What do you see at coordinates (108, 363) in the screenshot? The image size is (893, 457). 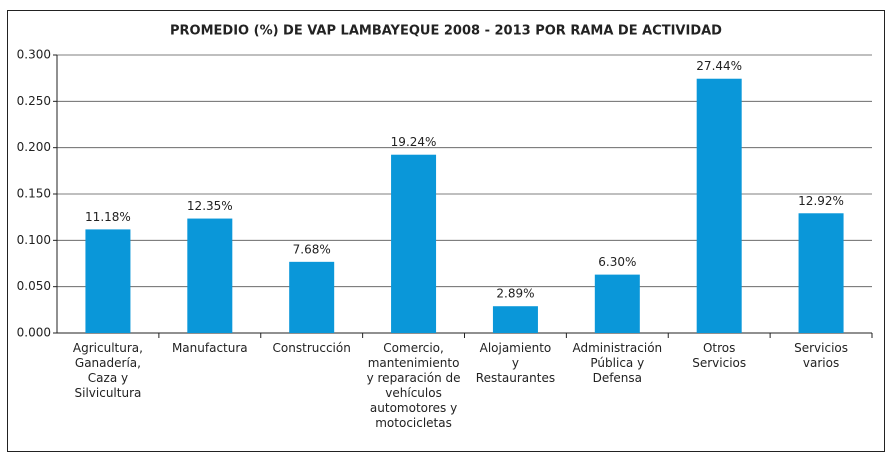 I see `x-tick-label-line: Ganadería,` at bounding box center [108, 363].